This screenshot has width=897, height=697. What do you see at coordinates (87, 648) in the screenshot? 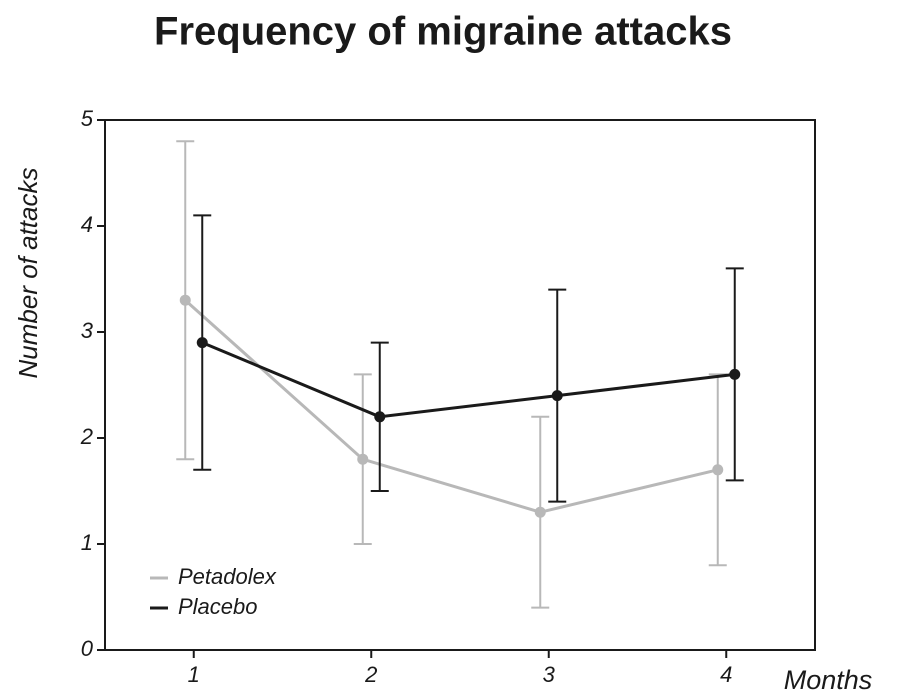
I see `y-tick-label: 0` at bounding box center [87, 648].